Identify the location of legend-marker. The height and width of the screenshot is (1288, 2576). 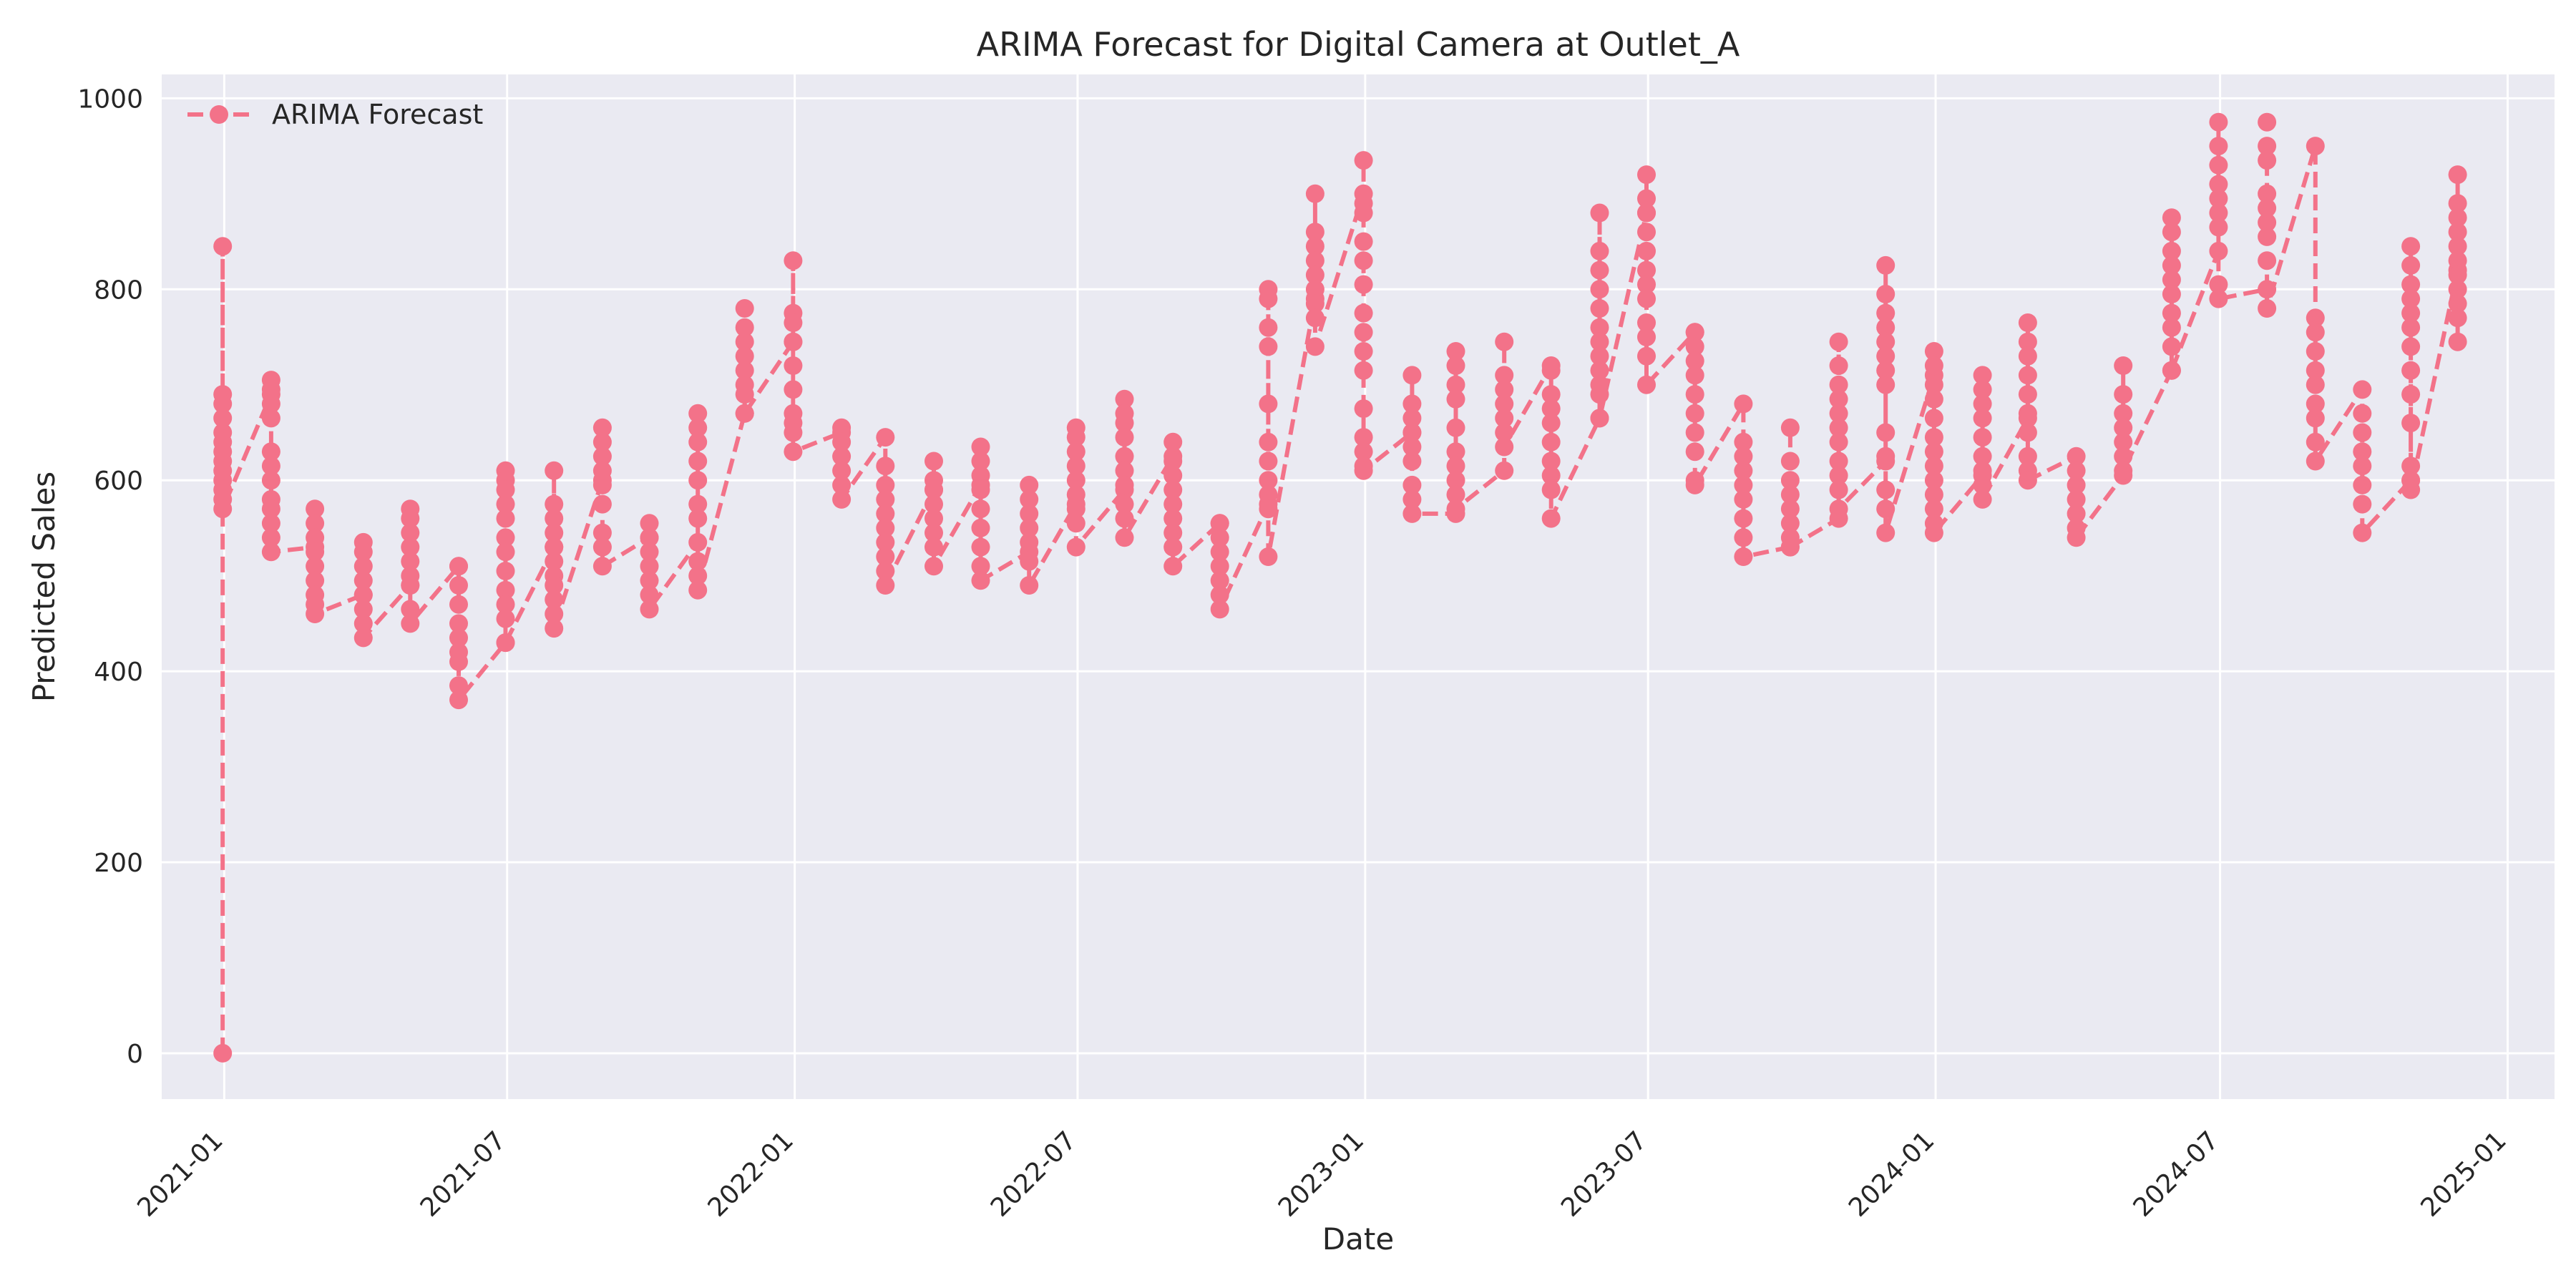
(219, 114).